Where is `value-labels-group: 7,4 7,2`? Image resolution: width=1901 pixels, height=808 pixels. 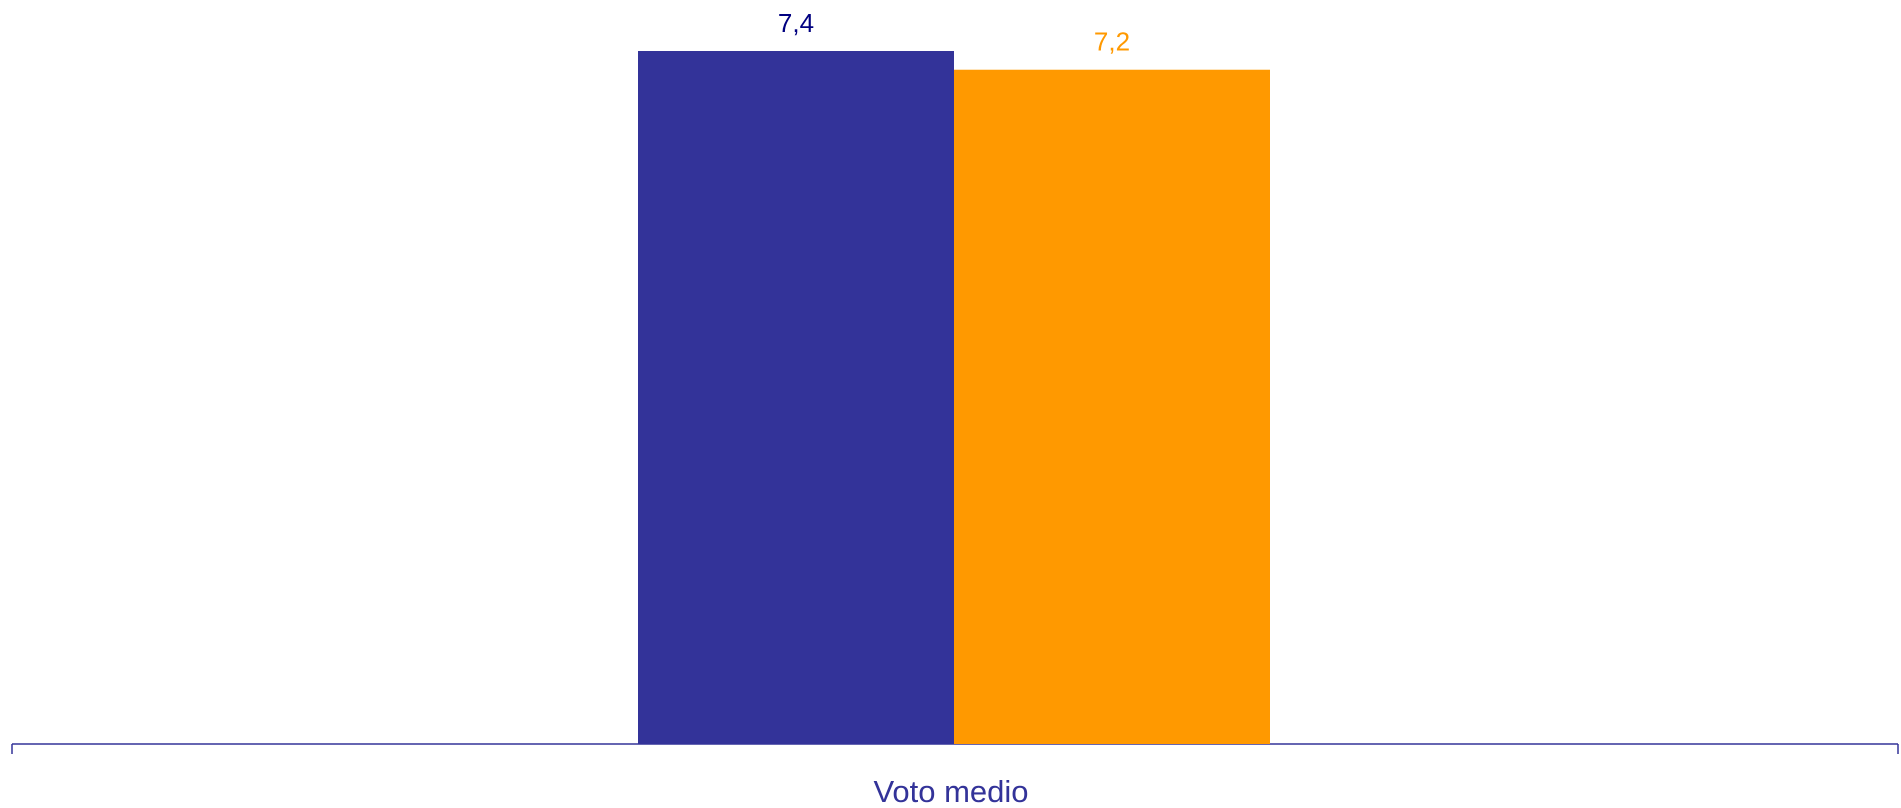 value-labels-group: 7,4 7,2 is located at coordinates (954, 32).